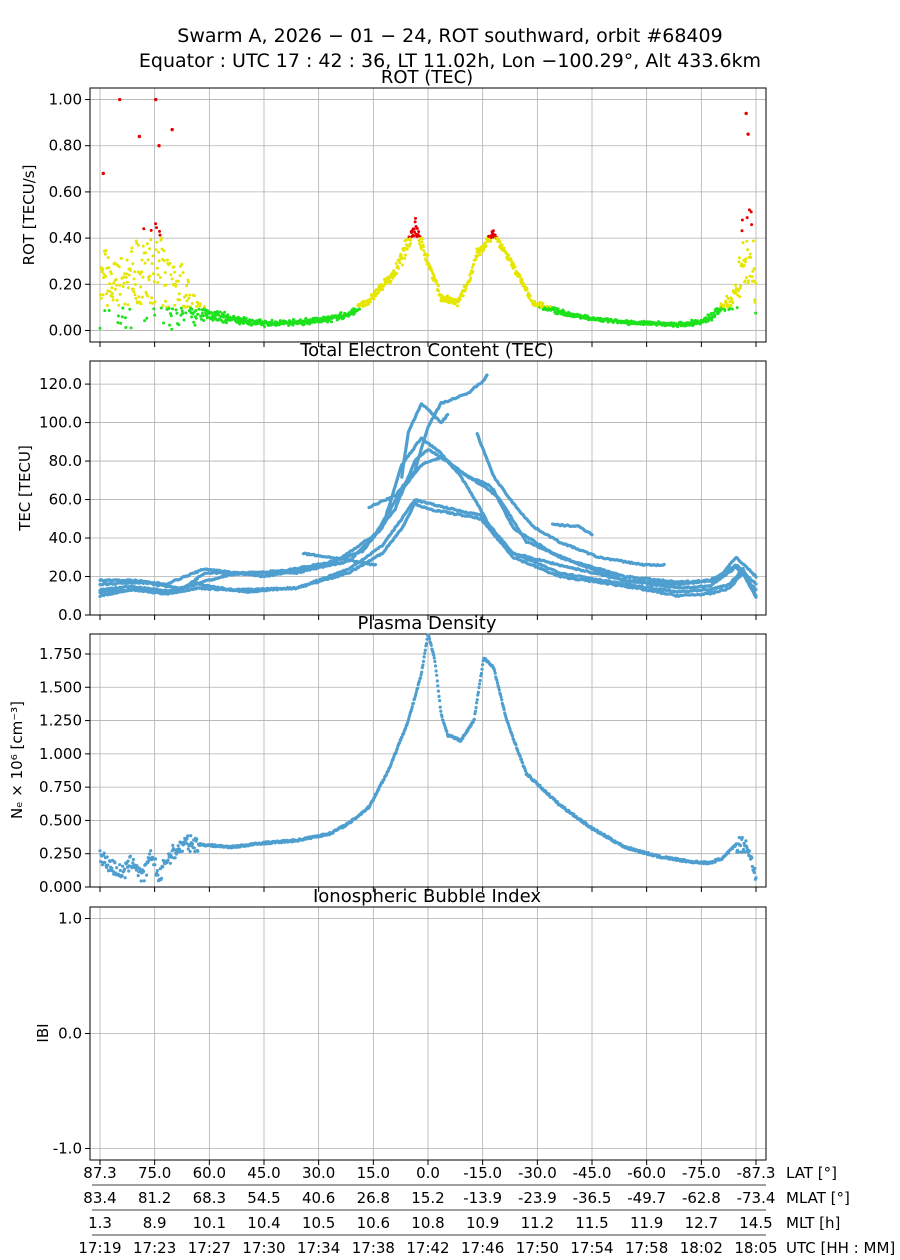 This screenshot has height=1260, width=900. What do you see at coordinates (60, 854) in the screenshot?
I see `ne-ytick-label: 0.250` at bounding box center [60, 854].